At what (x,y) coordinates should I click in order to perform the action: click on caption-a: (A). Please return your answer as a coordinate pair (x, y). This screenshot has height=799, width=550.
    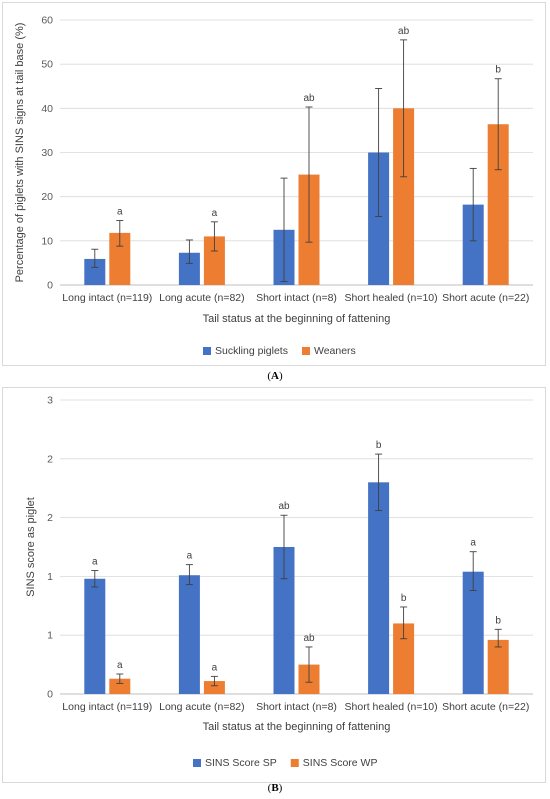
    Looking at the image, I should click on (275, 376).